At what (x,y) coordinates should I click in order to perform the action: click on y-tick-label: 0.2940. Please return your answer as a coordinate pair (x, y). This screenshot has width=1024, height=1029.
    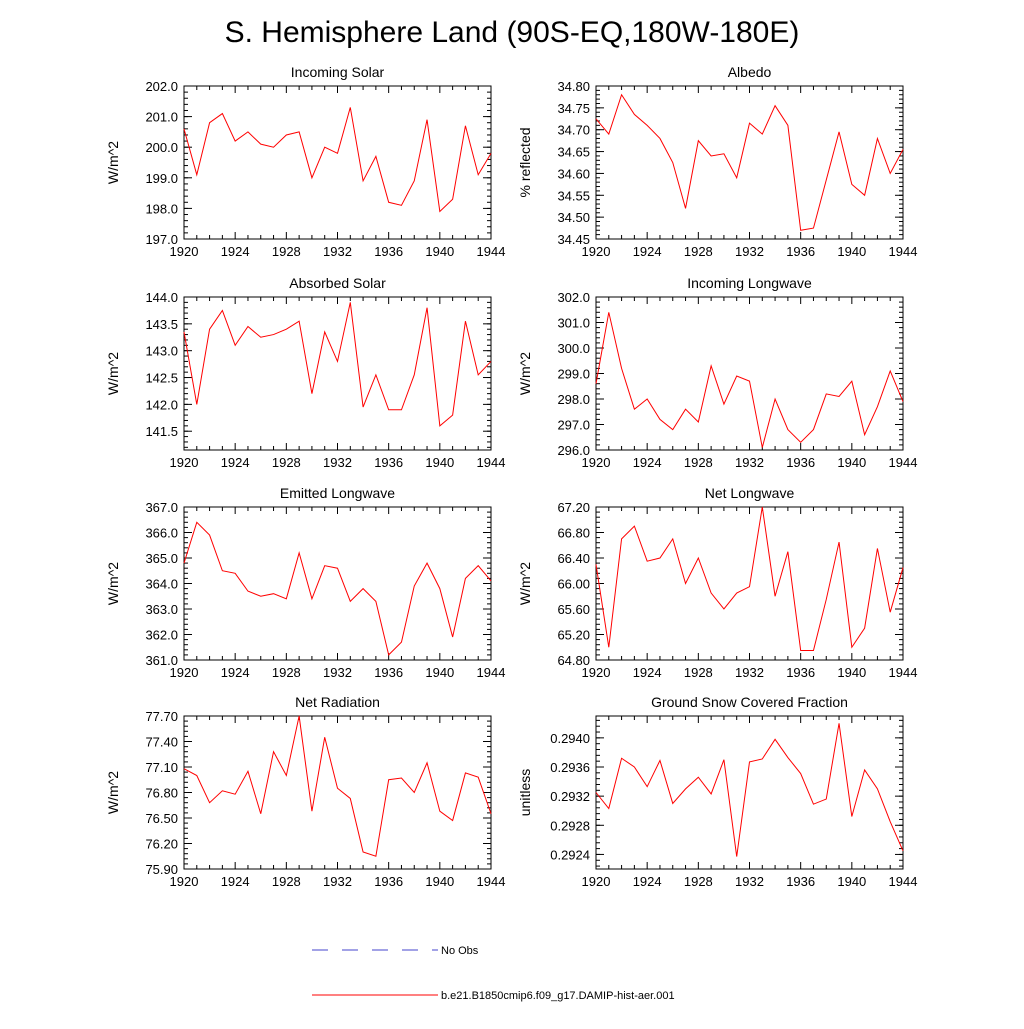
    Looking at the image, I should click on (570, 738).